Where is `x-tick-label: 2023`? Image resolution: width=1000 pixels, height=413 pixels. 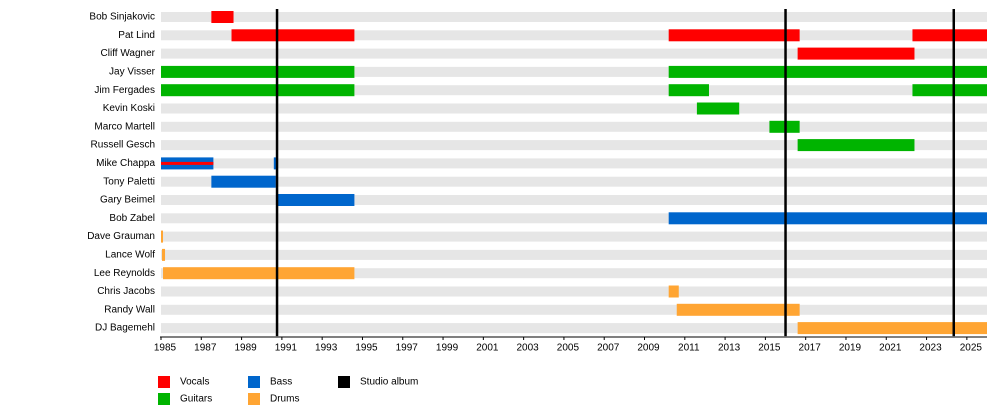 x-tick-label: 2023 is located at coordinates (930, 348).